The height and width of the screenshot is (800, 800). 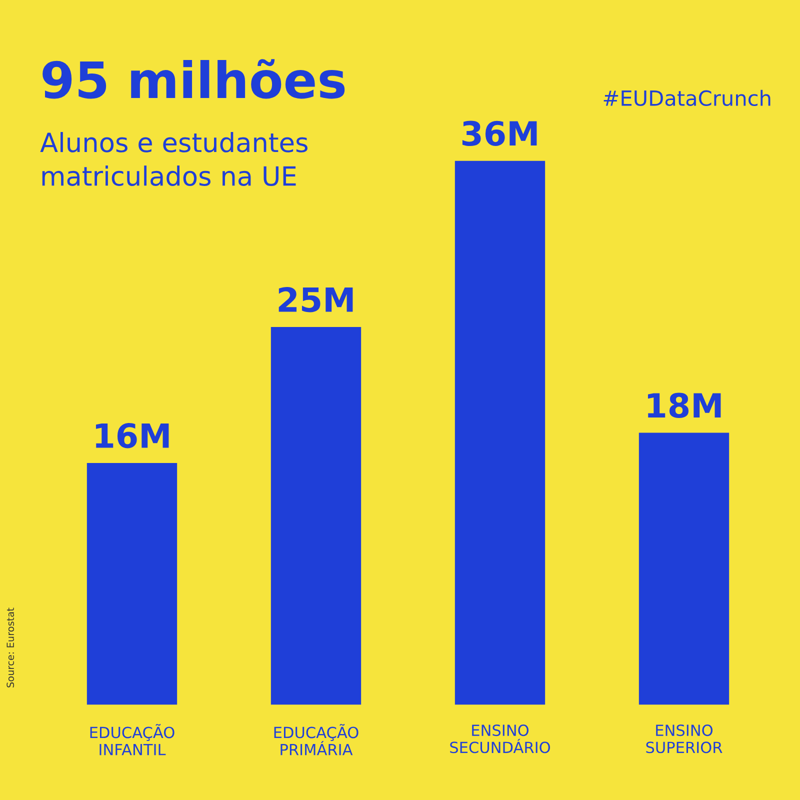 What do you see at coordinates (315, 299) in the screenshot?
I see `data-label: 25M` at bounding box center [315, 299].